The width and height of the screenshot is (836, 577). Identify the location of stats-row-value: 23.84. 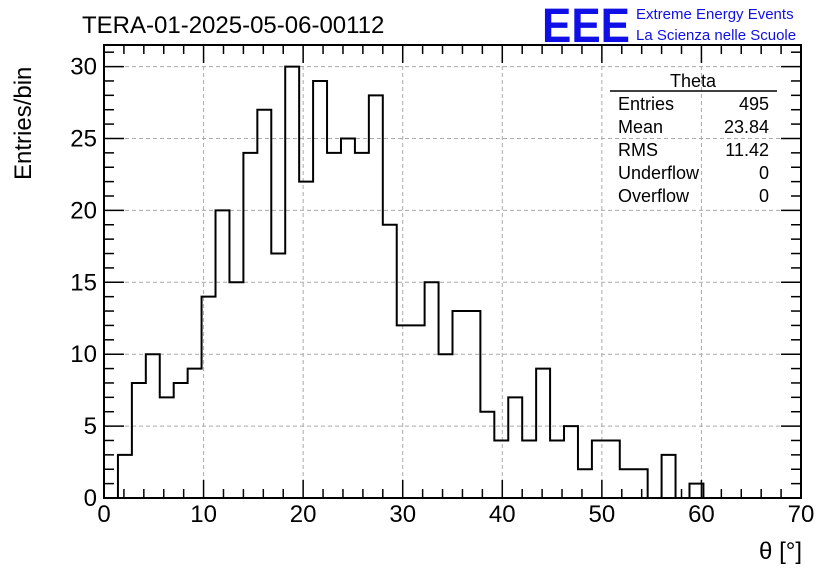
(746, 127).